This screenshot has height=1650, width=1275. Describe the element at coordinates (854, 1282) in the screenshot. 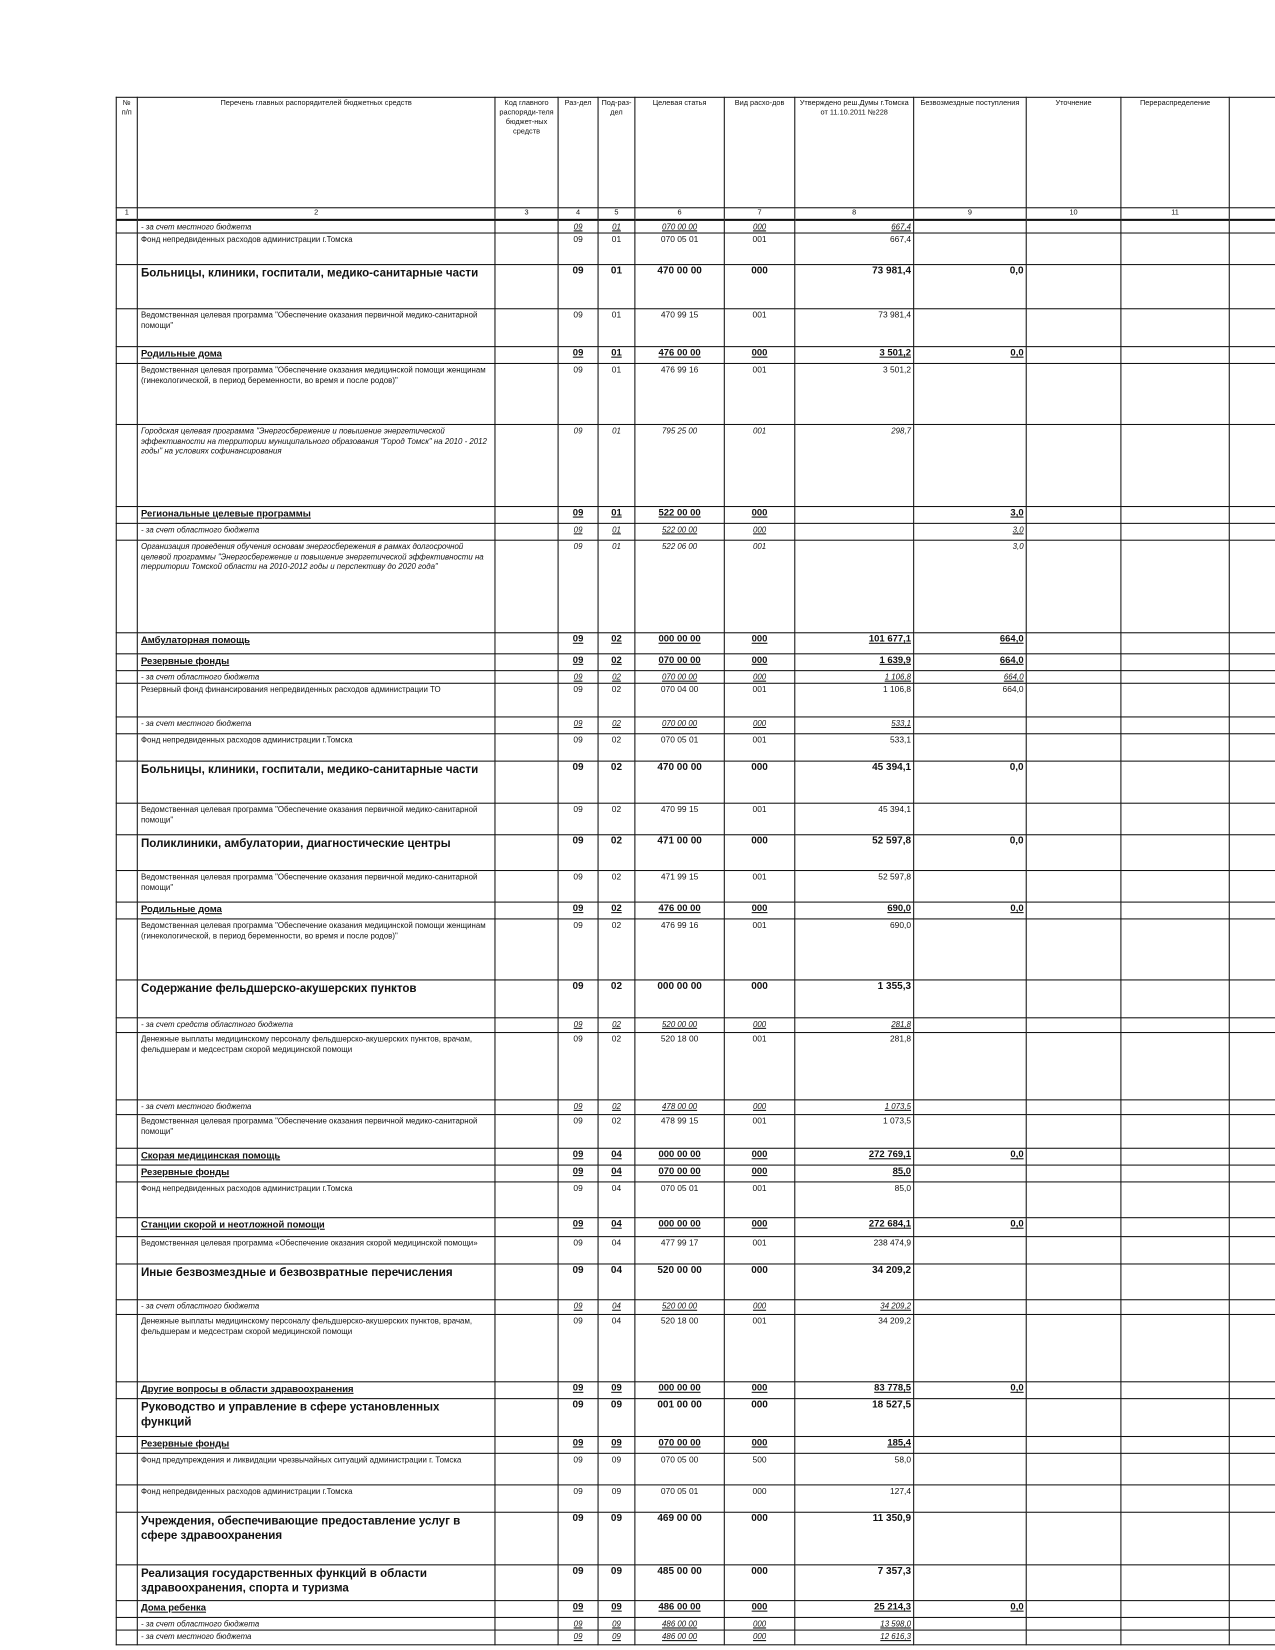

I see `row-approved: 34 209,2` at that location.